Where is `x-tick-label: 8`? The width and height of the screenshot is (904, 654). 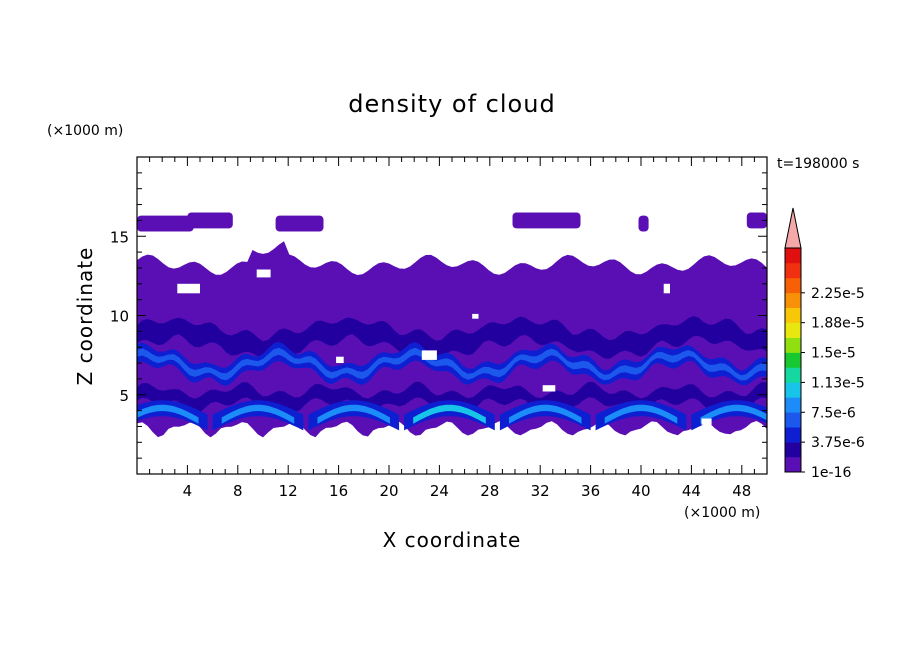 x-tick-label: 8 is located at coordinates (238, 491).